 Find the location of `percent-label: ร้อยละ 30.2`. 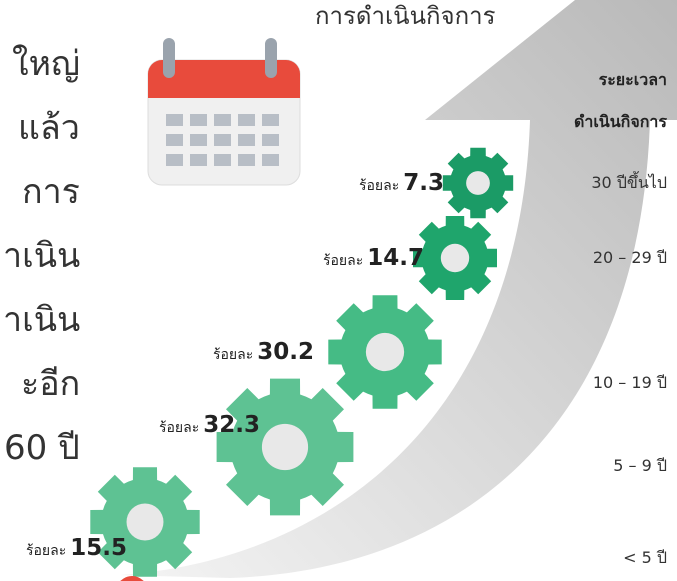

percent-label: ร้อยละ 30.2 is located at coordinates (263, 352).